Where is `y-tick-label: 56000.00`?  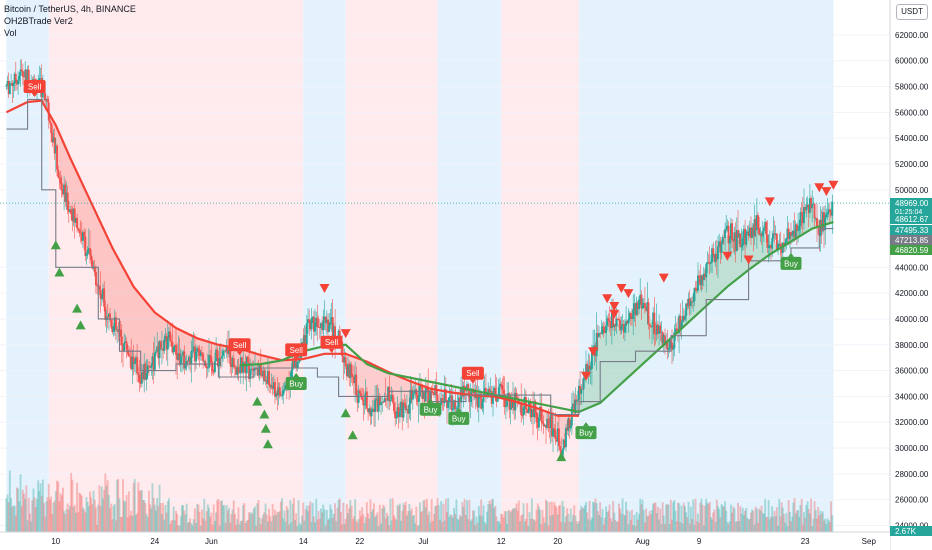 y-tick-label: 56000.00 is located at coordinates (912, 112).